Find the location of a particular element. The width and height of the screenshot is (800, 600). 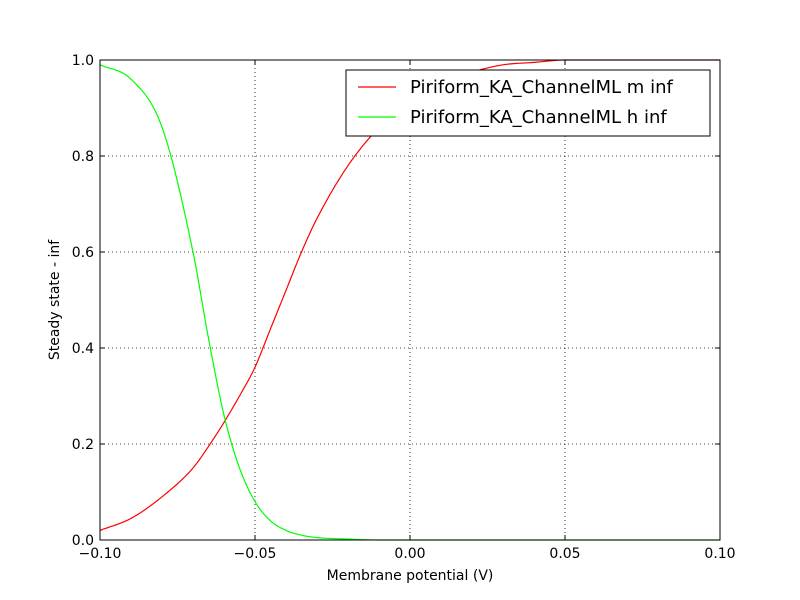

legend-label-m-inf: Piriform_KA_ChannelML m inf is located at coordinates (541, 87).